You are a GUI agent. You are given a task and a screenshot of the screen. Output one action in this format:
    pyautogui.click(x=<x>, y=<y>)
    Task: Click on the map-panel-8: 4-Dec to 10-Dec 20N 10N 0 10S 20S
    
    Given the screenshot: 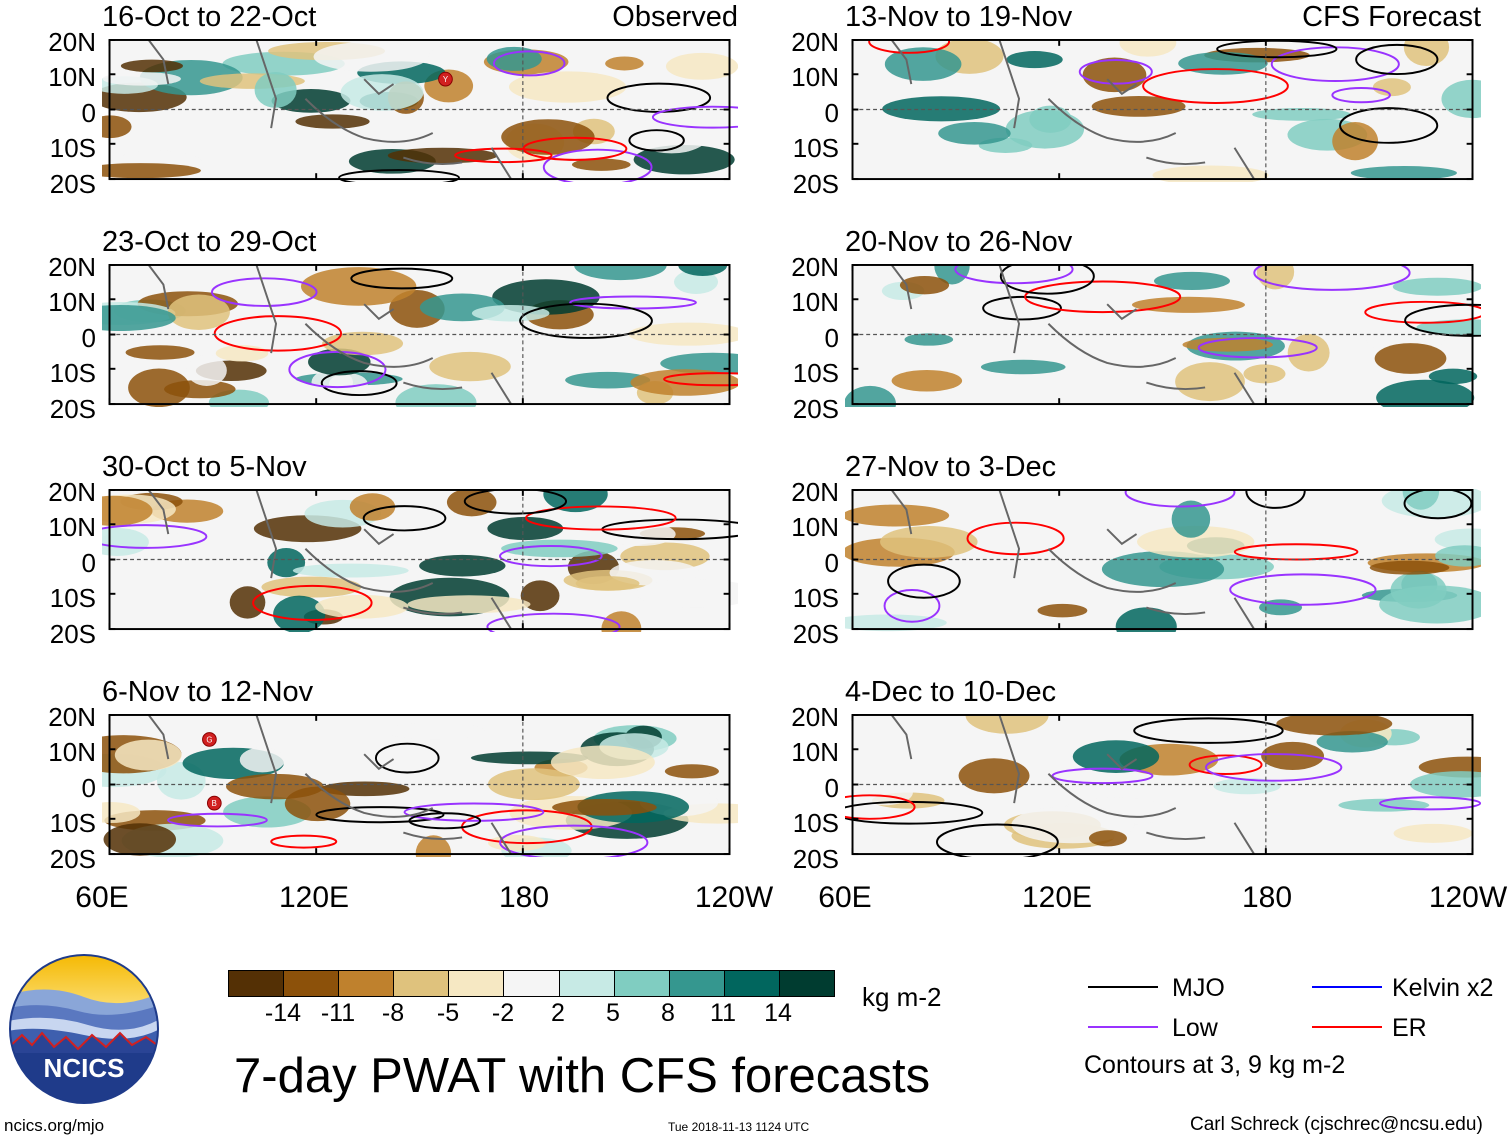 What is the action you would take?
    pyautogui.click(x=1138, y=777)
    